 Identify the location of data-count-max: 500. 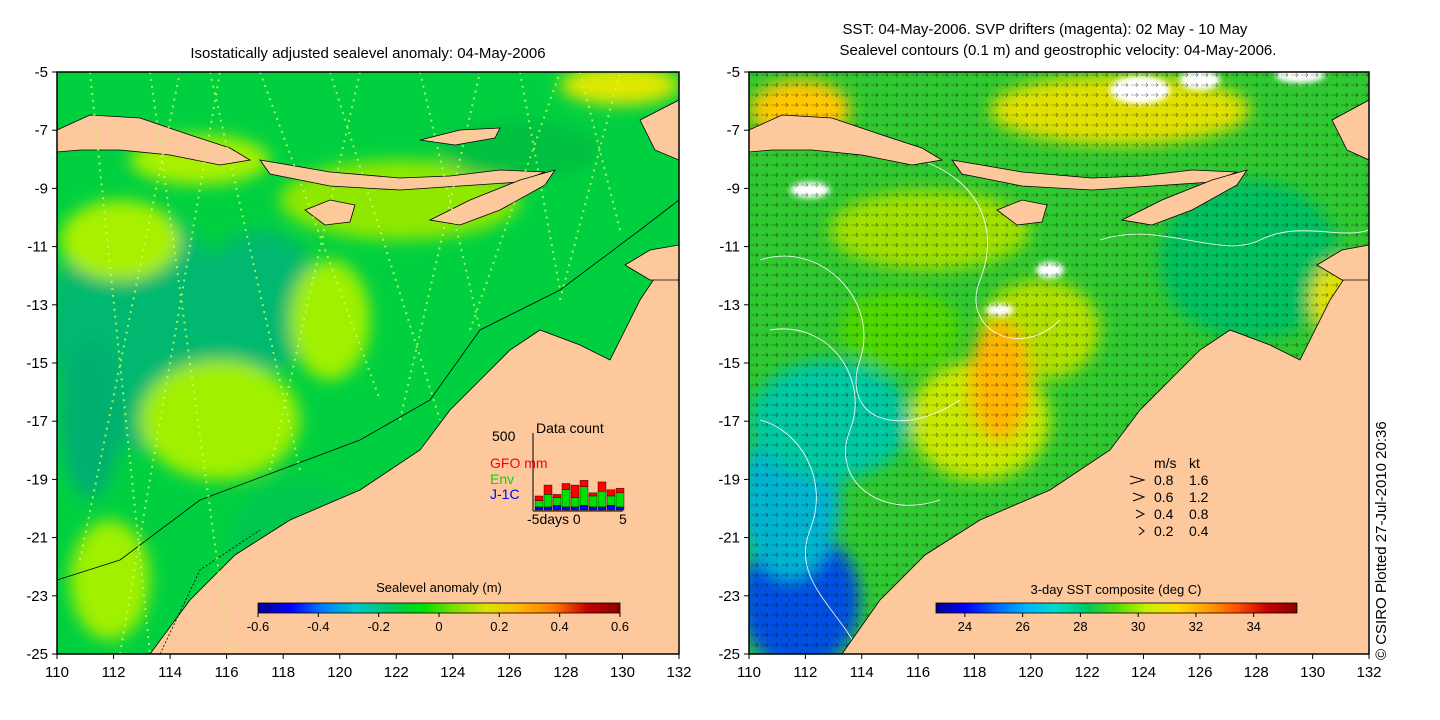
(504, 436).